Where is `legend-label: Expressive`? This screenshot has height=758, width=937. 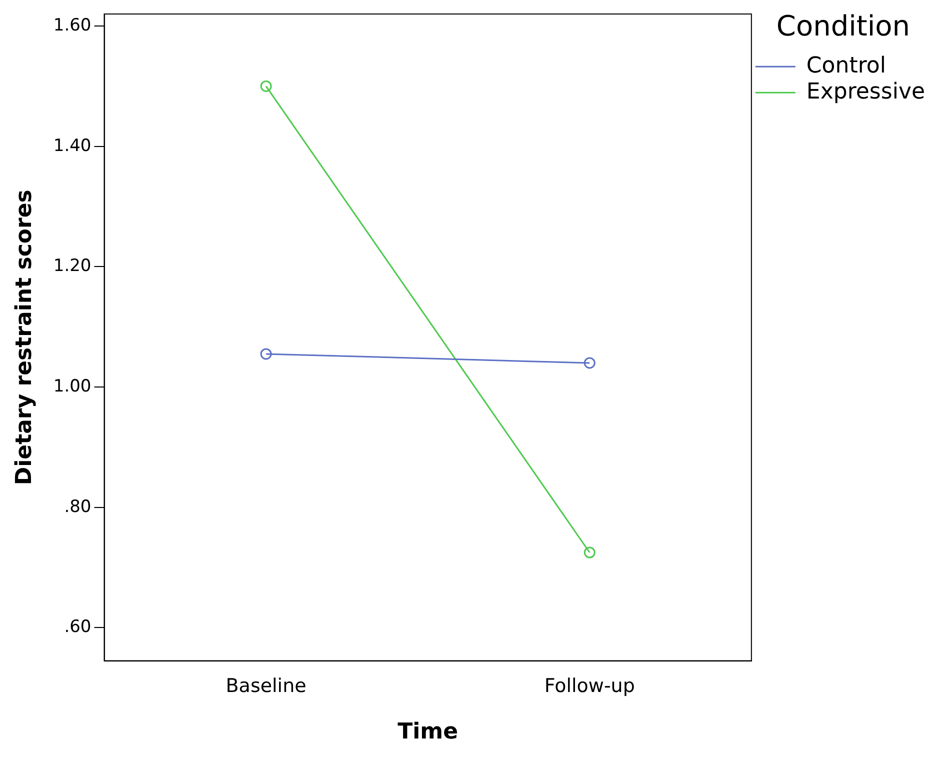
legend-label: Expressive is located at coordinates (866, 91).